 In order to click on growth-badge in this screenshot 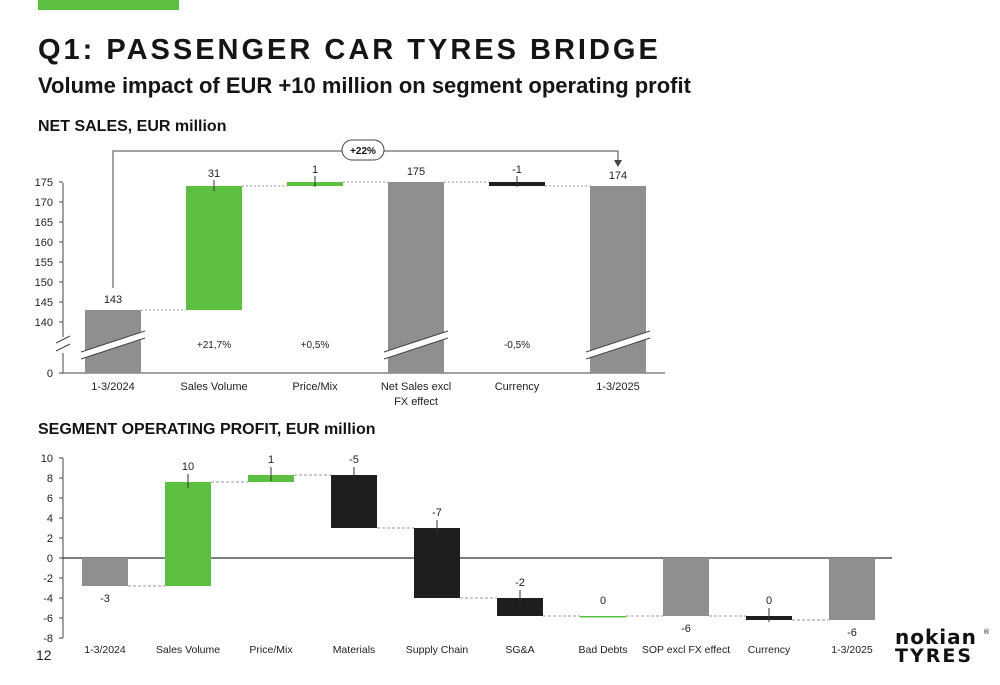, I will do `click(363, 150)`.